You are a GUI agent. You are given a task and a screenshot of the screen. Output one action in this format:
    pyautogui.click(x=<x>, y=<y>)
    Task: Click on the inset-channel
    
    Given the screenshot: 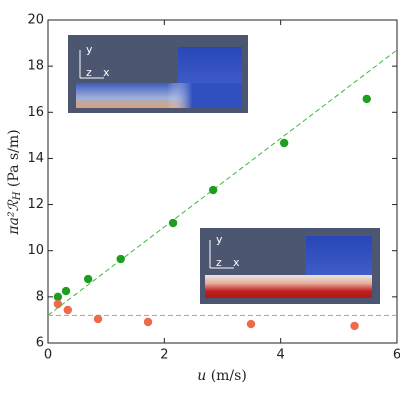 What is the action you would take?
    pyautogui.click(x=288, y=286)
    